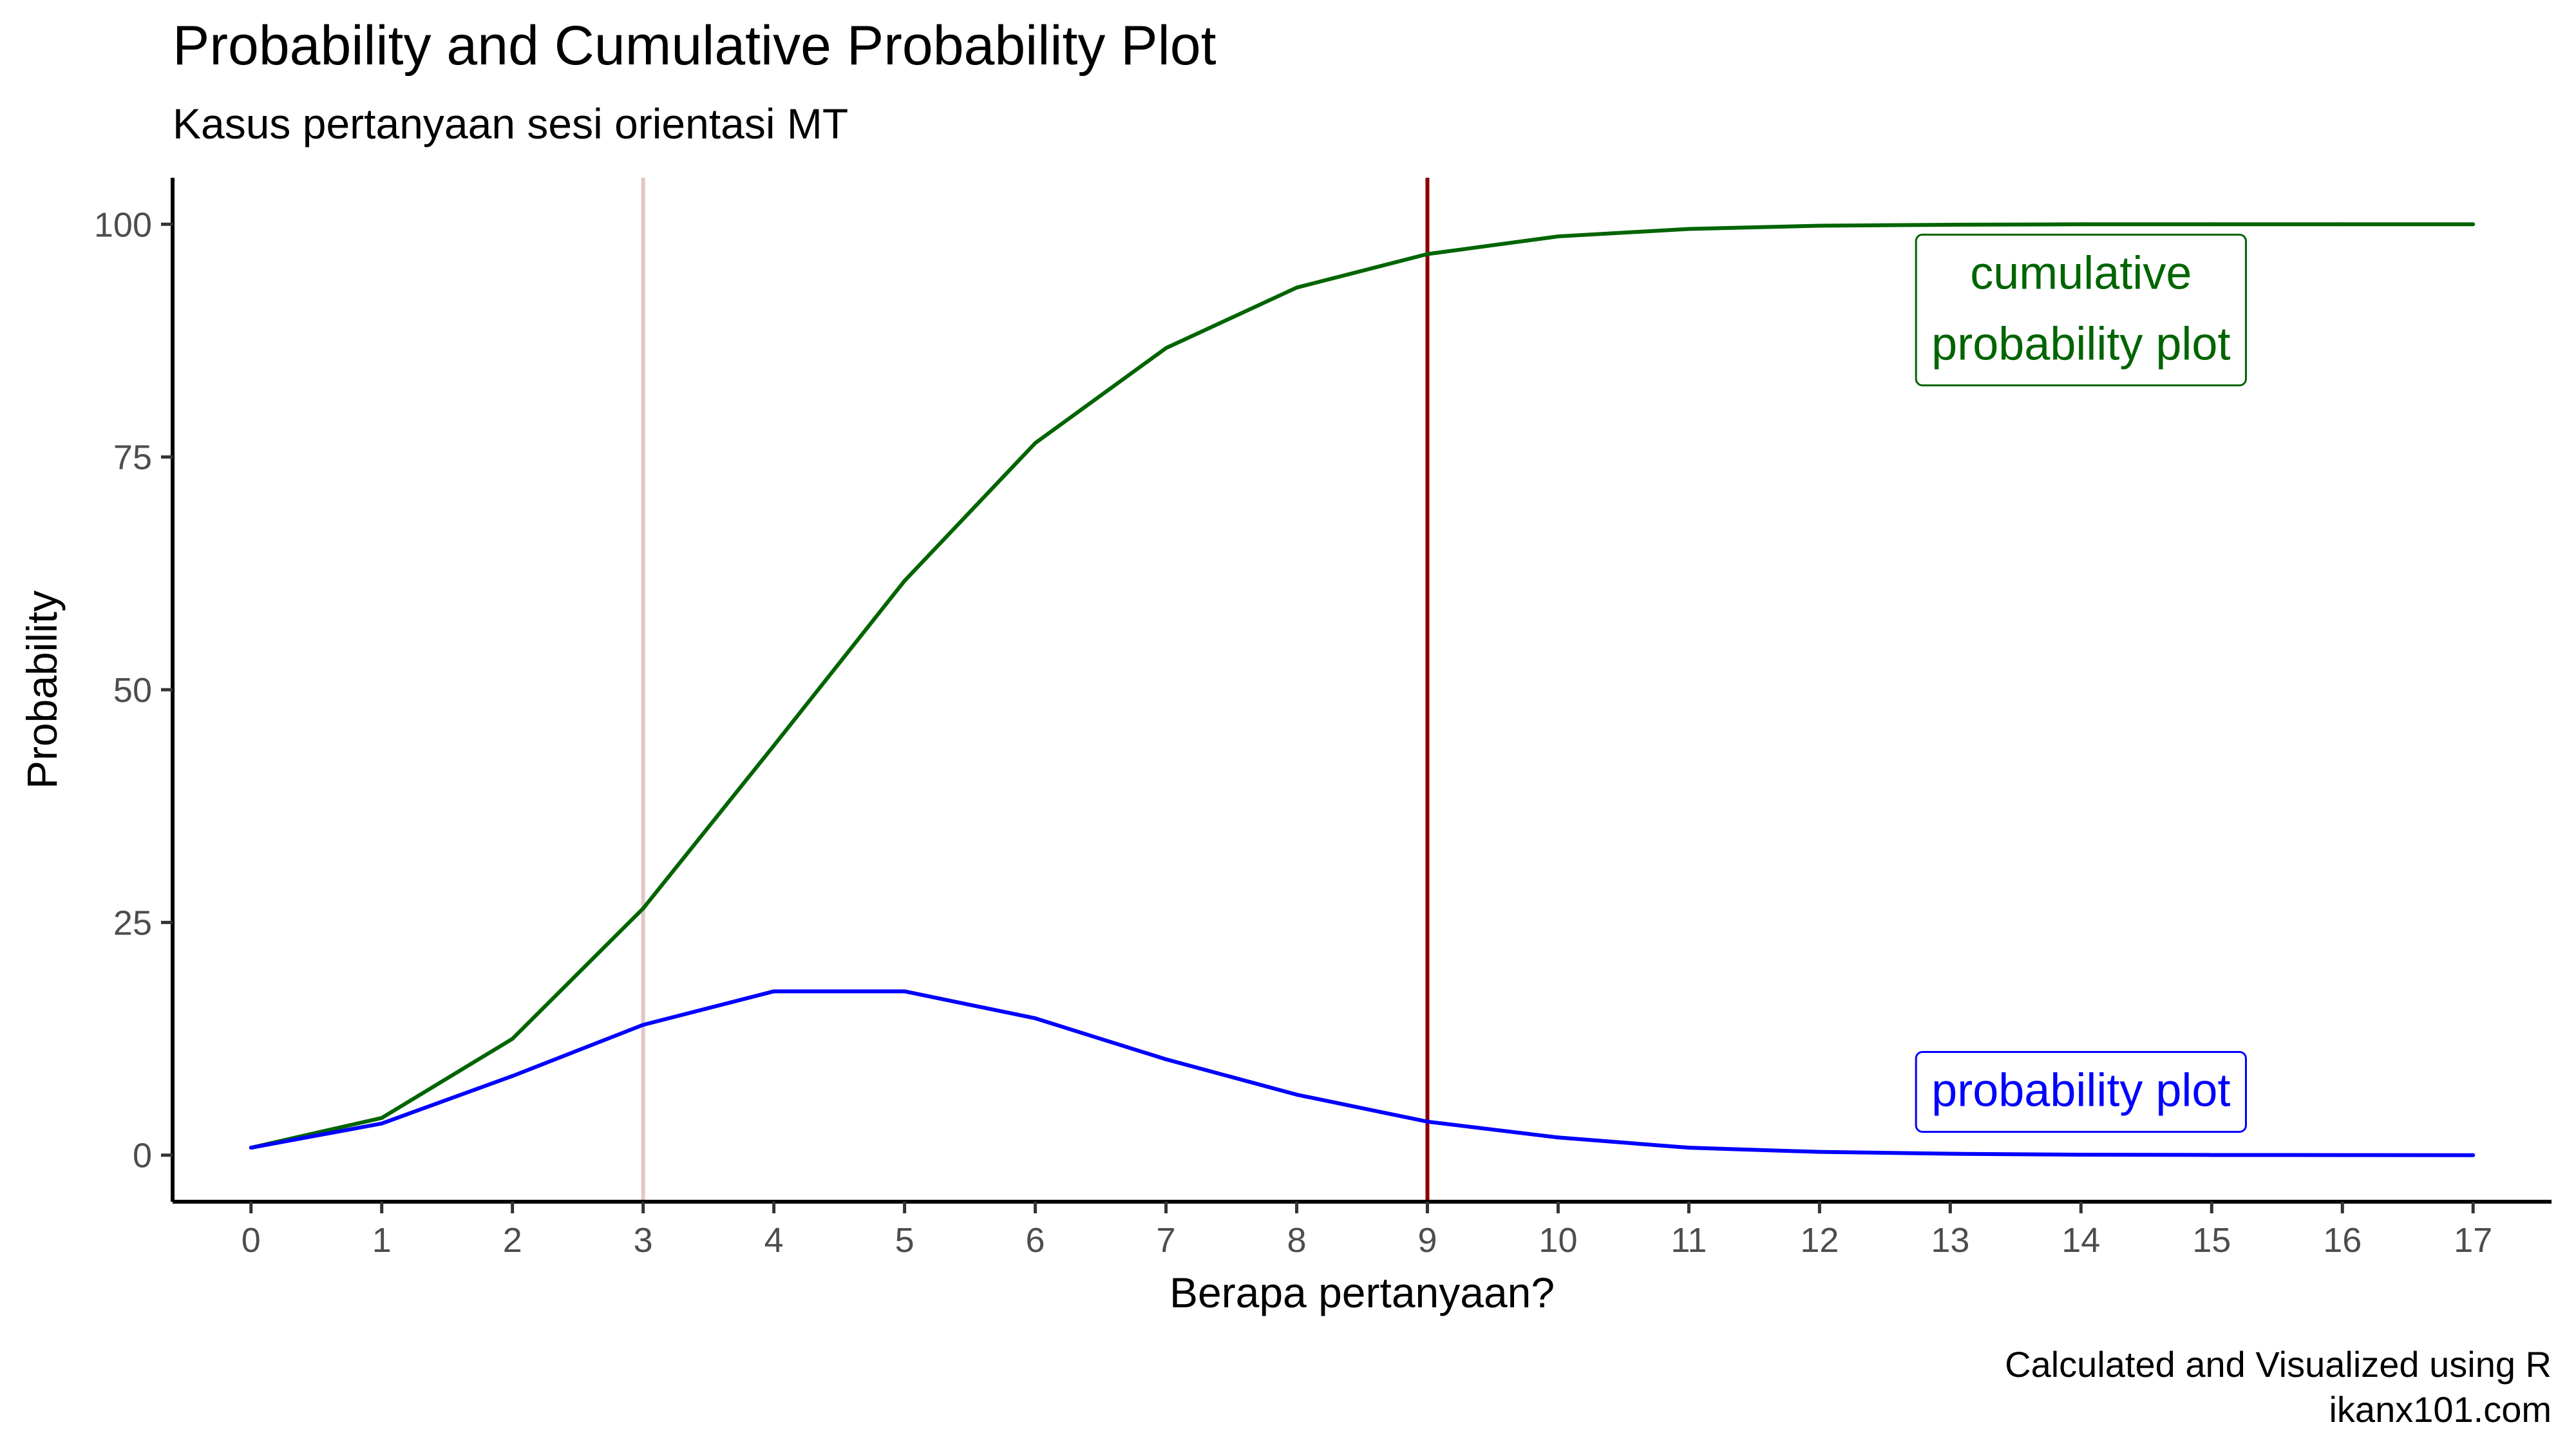 This screenshot has width=2576, height=1449. What do you see at coordinates (2342, 1240) in the screenshot?
I see `x-tick-label: 16` at bounding box center [2342, 1240].